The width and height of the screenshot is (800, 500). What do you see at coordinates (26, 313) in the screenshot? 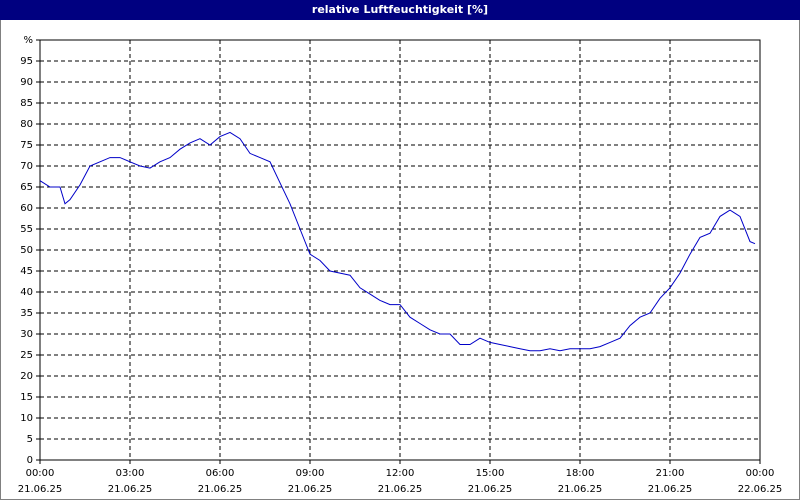
I see `y-tick-label: 35` at bounding box center [26, 313].